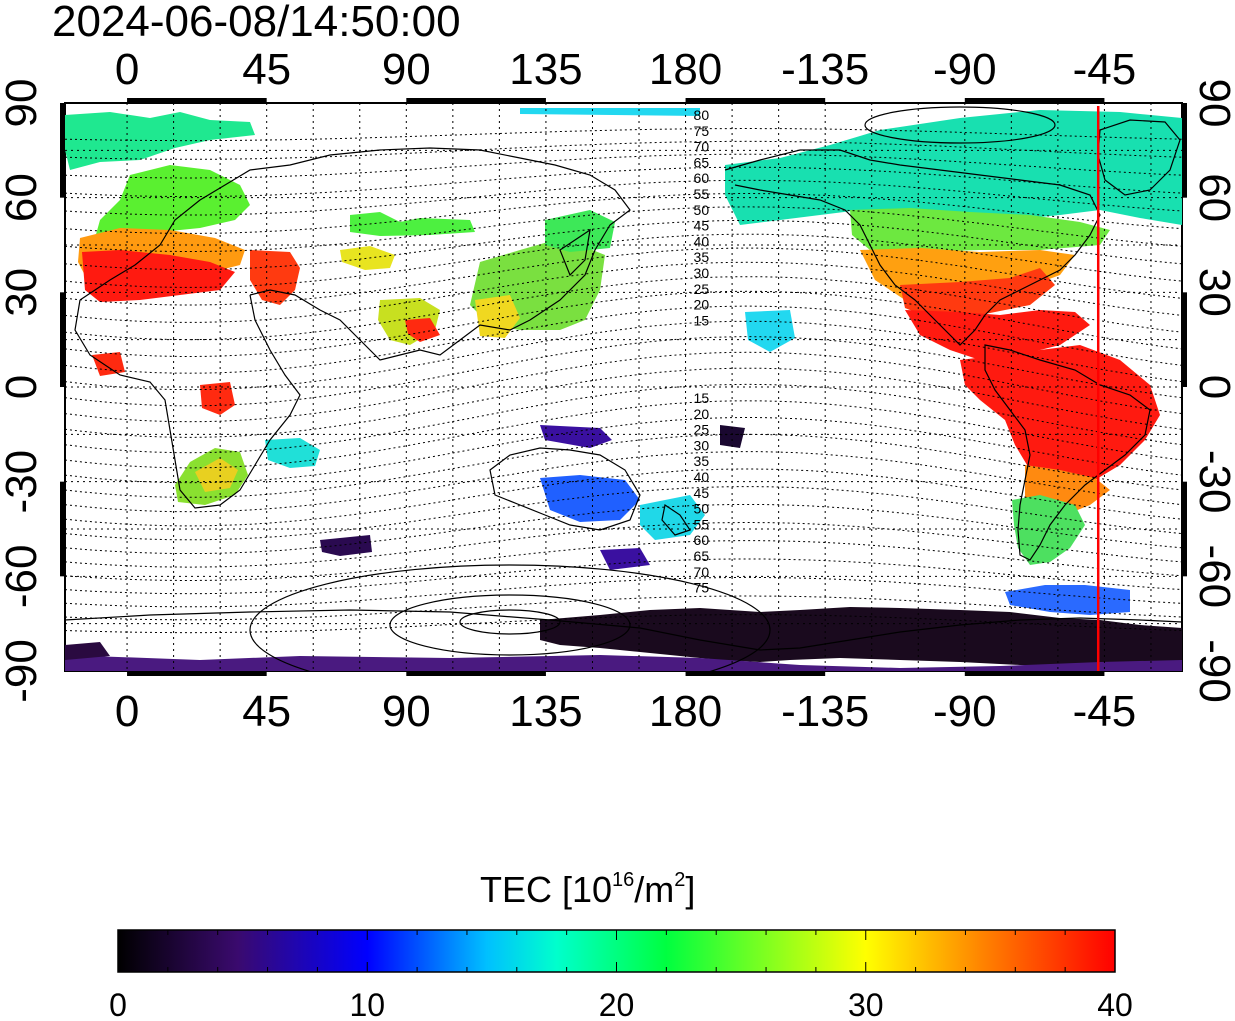 The image size is (1235, 1021). What do you see at coordinates (625, 559) in the screenshot?
I see `tec-region-tasman-sea` at bounding box center [625, 559].